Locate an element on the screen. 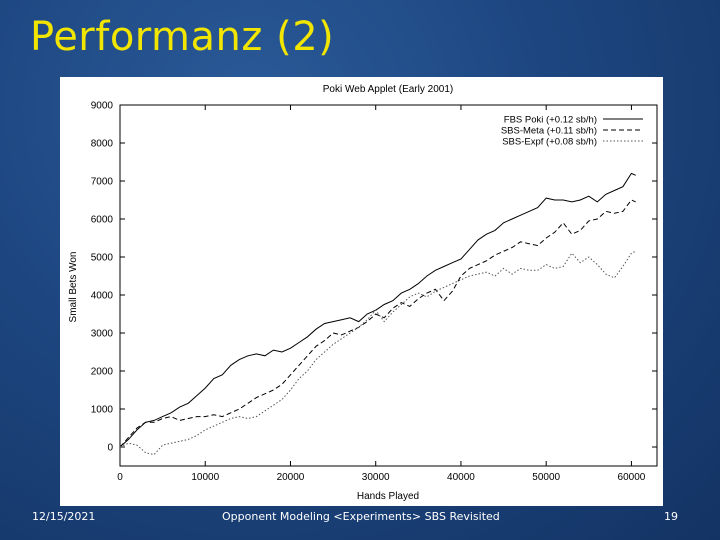 The image size is (720, 540). y-tick-label: 8000 is located at coordinates (102, 144).